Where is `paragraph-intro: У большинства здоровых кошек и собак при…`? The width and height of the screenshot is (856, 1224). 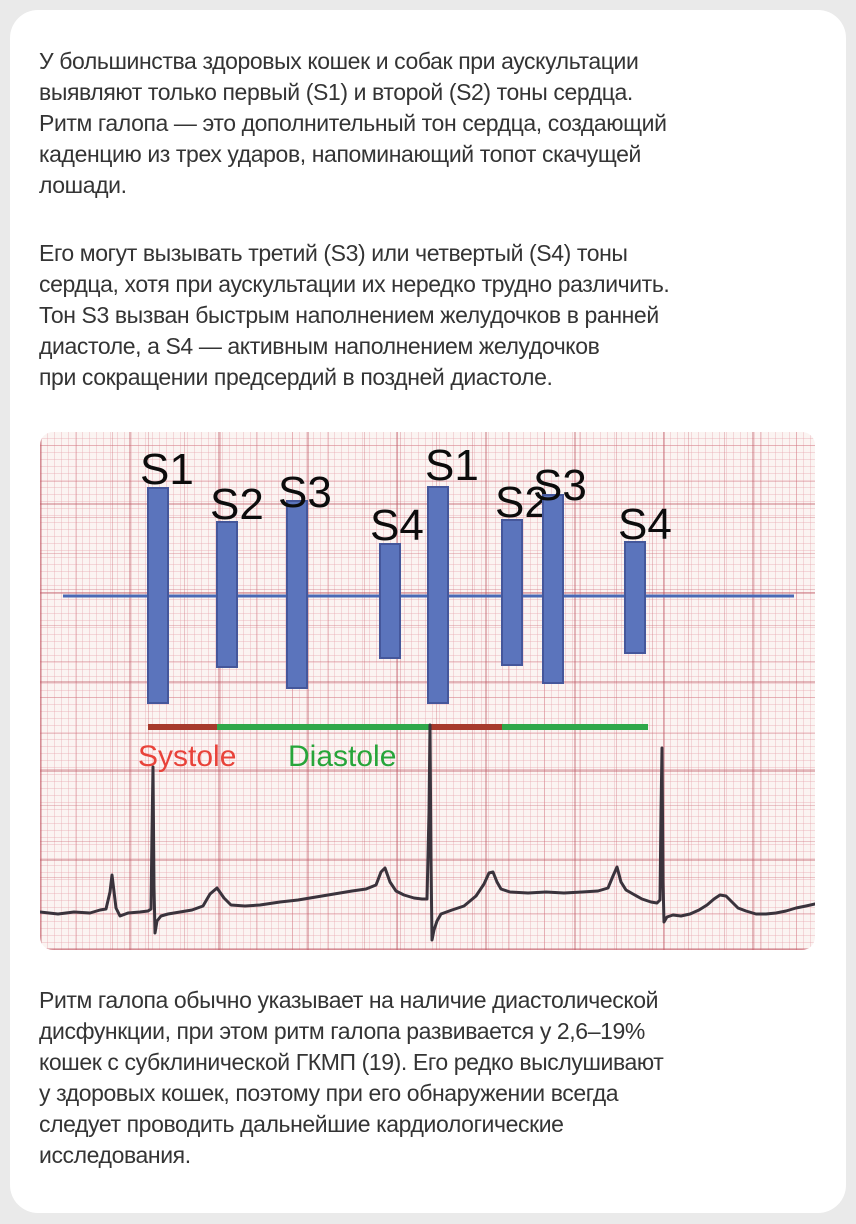
paragraph-intro: У большинства здоровых кошек и собак при… is located at coordinates (353, 123).